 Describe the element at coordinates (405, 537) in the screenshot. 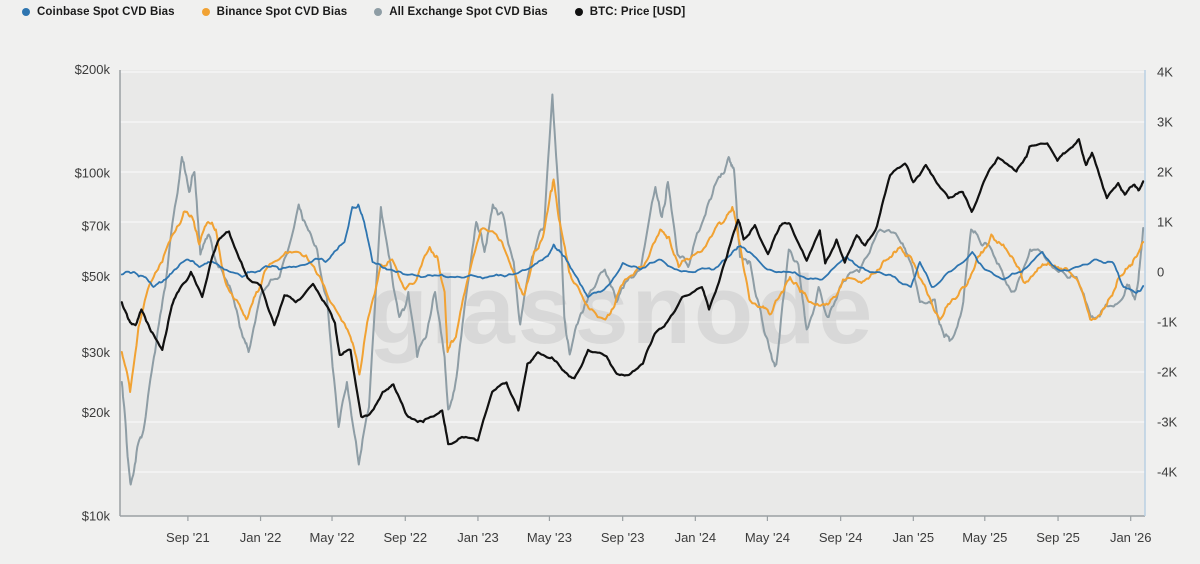

I see `x-axis-tick-label: Sep '22` at that location.